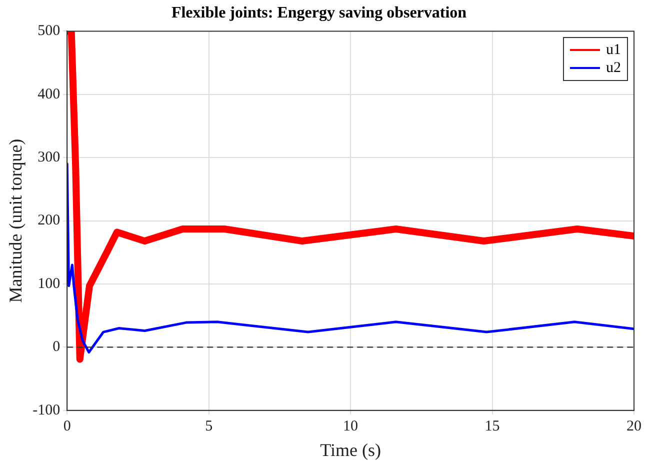 This screenshot has width=656, height=468. What do you see at coordinates (56, 347) in the screenshot?
I see `y-tick-label: 0` at bounding box center [56, 347].